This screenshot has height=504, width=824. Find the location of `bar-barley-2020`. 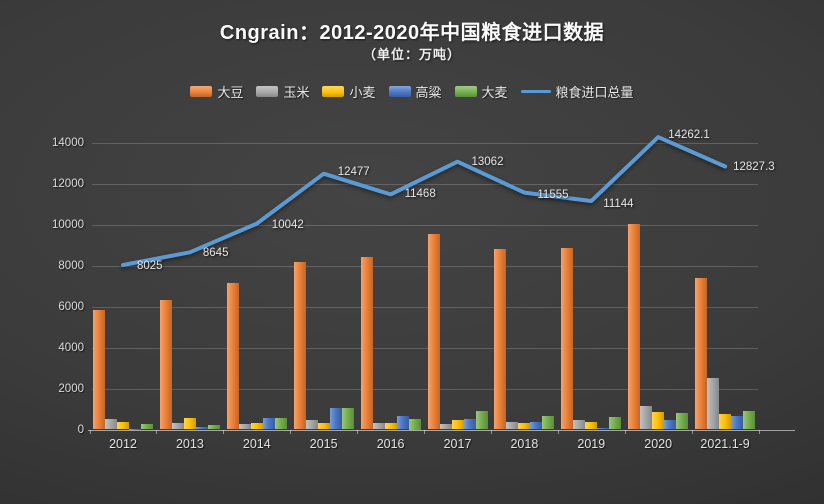

bar-barley-2020 is located at coordinates (682, 421).